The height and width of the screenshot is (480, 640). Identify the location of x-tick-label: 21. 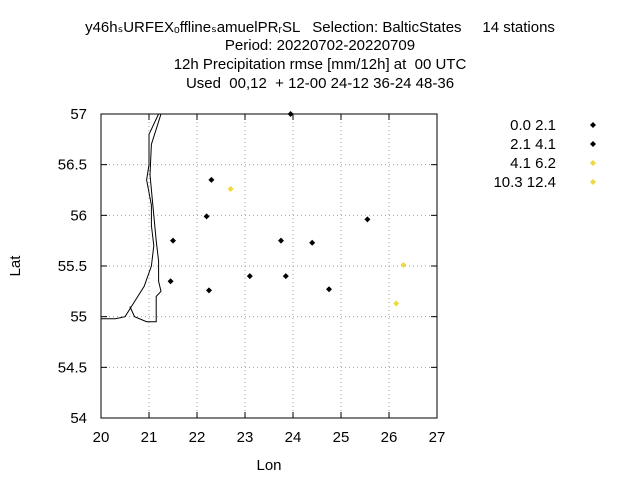
(149, 437).